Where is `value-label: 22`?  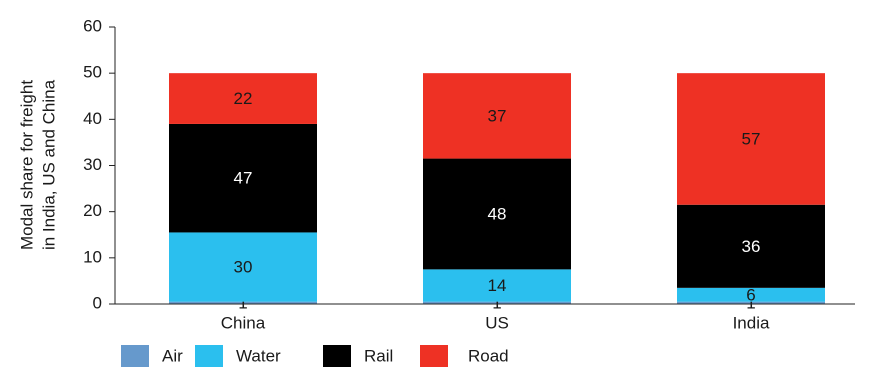
value-label: 22 is located at coordinates (243, 98).